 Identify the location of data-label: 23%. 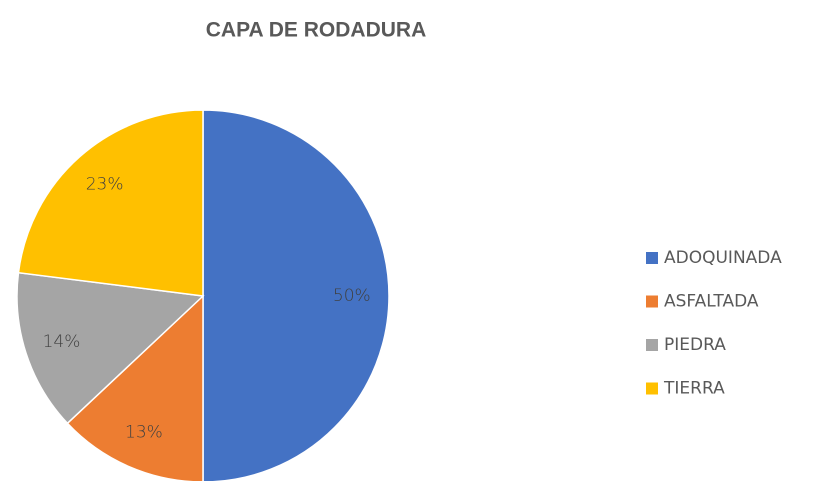
(105, 184).